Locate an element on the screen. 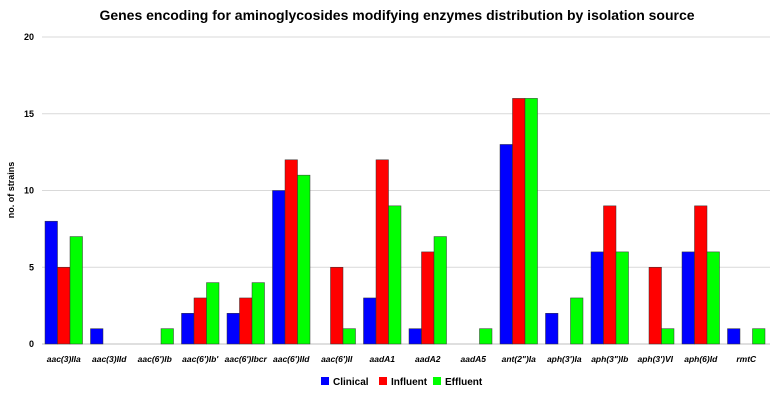  x-tick-label: aac(6')Ibcr is located at coordinates (246, 359).